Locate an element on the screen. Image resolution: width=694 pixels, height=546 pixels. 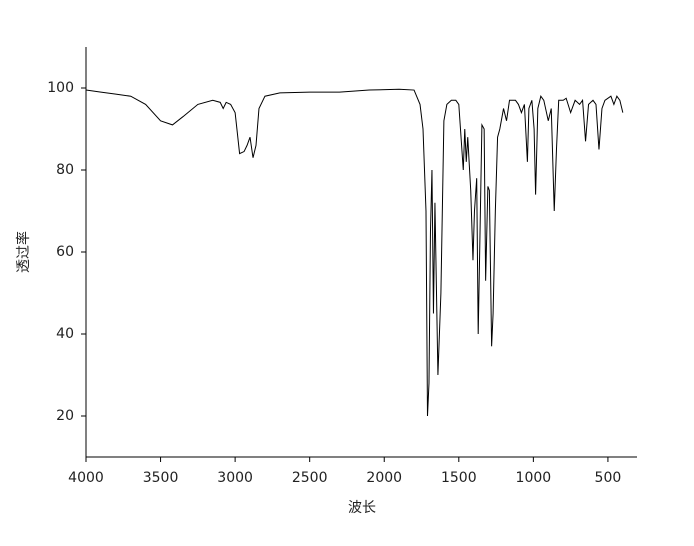
x-tick-label: 2000 is located at coordinates (384, 478).